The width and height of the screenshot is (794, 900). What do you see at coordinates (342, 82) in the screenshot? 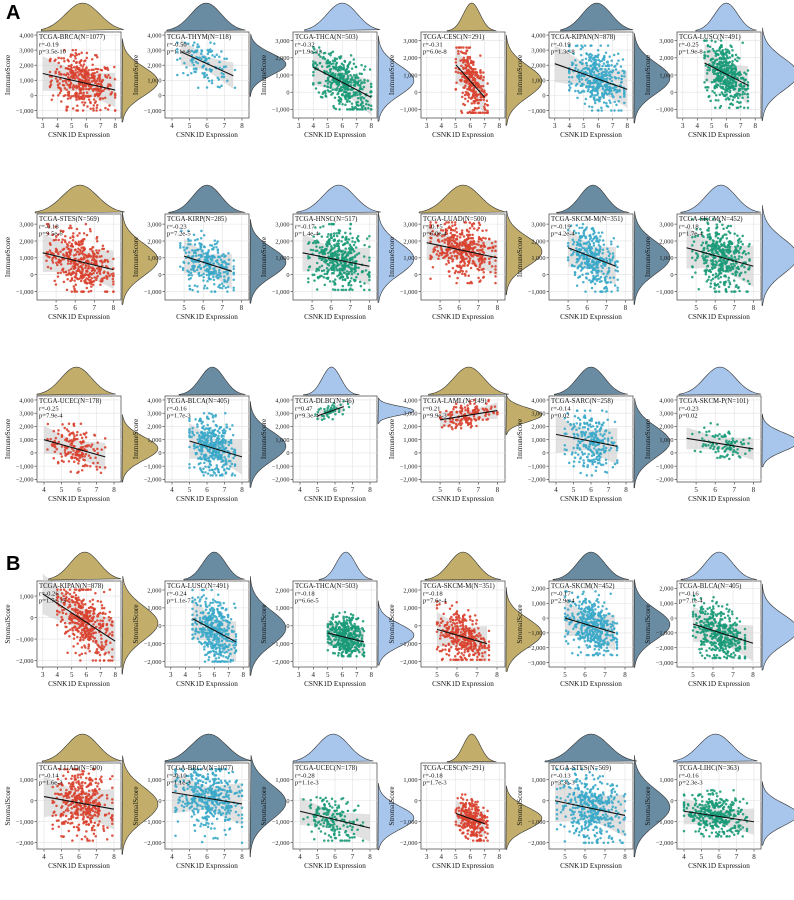
I see `trend-line` at bounding box center [342, 82].